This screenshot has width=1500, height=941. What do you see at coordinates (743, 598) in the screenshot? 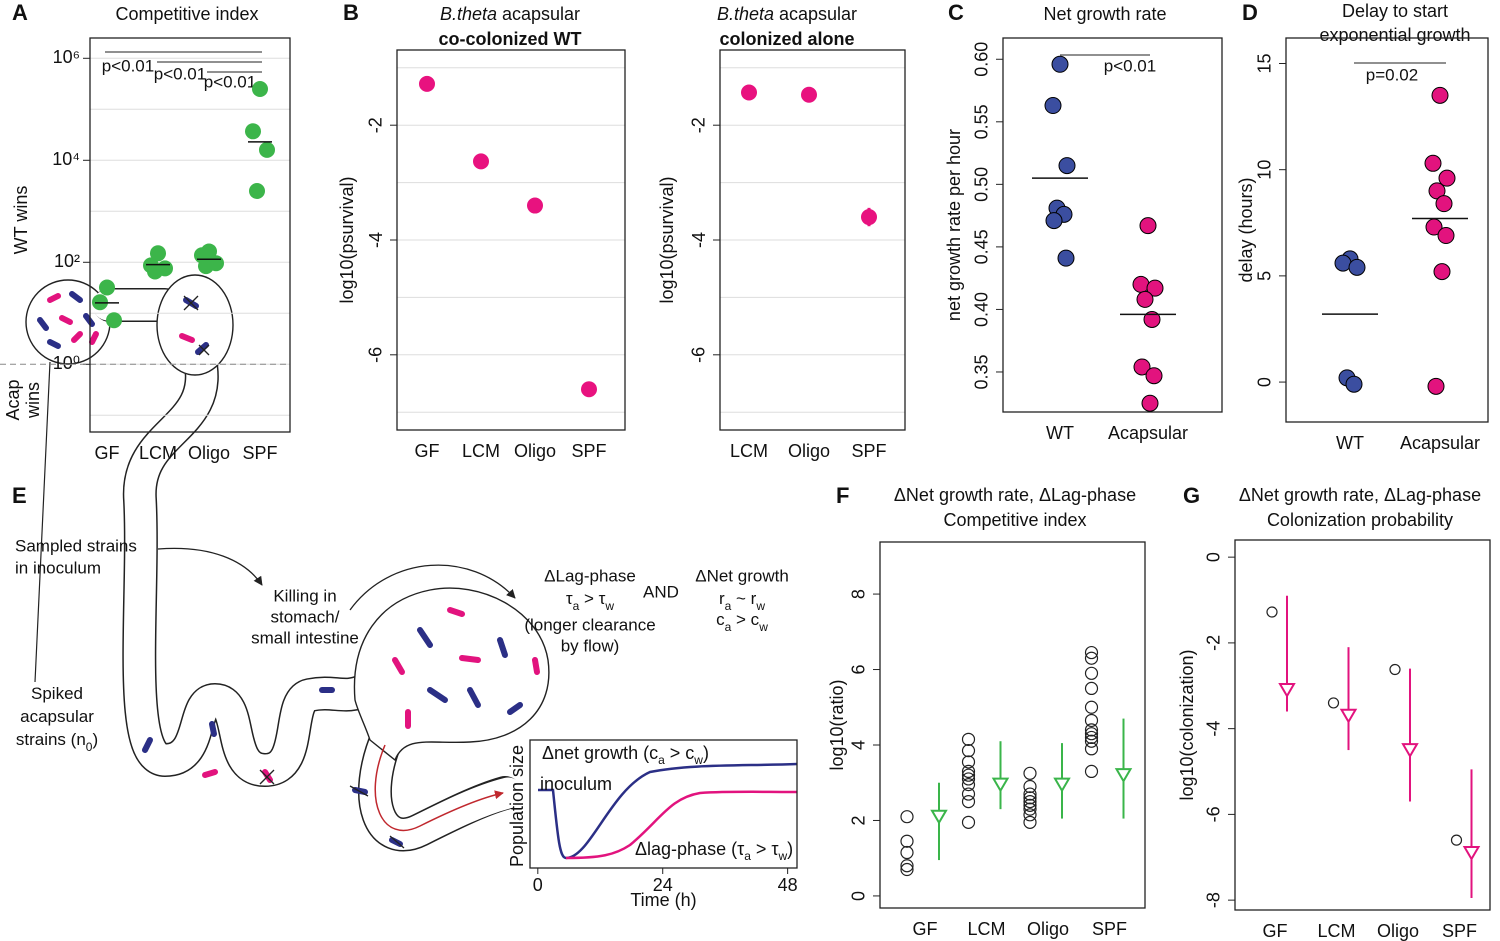
I see `text-part: ~ r` at bounding box center [743, 598].